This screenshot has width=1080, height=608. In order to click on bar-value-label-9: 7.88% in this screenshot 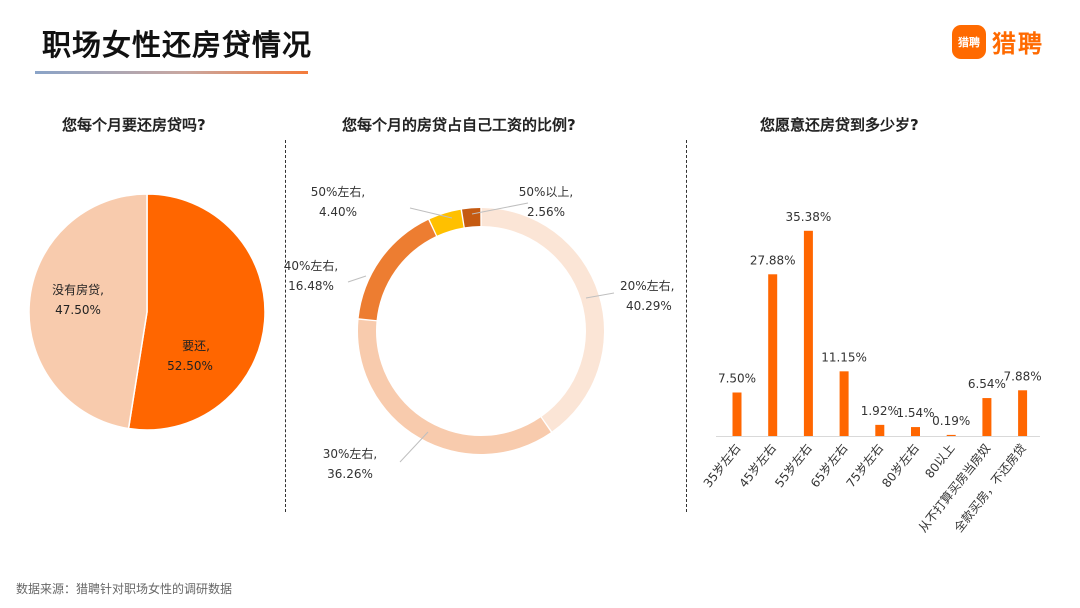, I will do `click(1023, 376)`.